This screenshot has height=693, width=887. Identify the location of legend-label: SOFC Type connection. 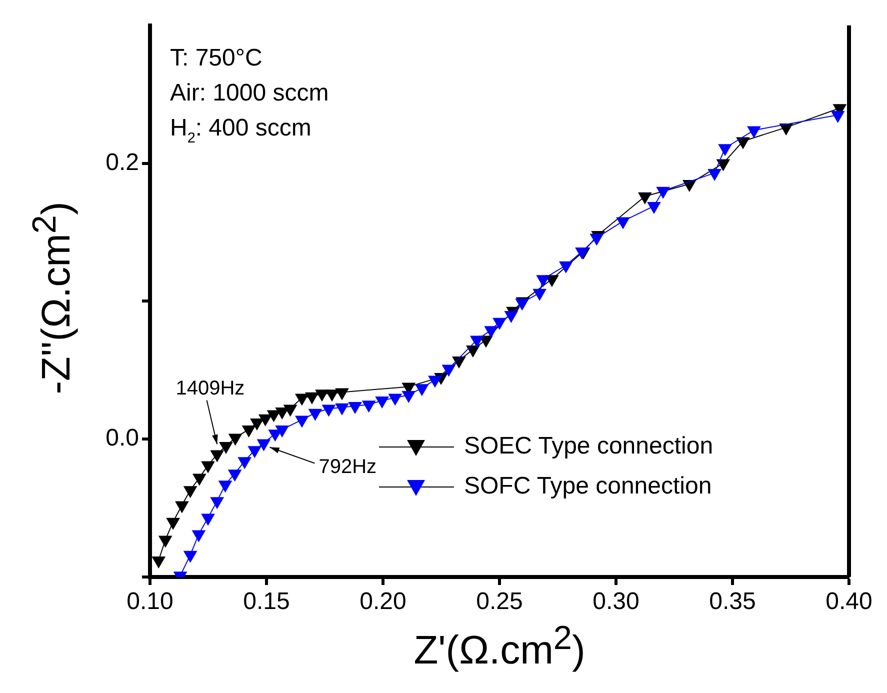
(588, 486).